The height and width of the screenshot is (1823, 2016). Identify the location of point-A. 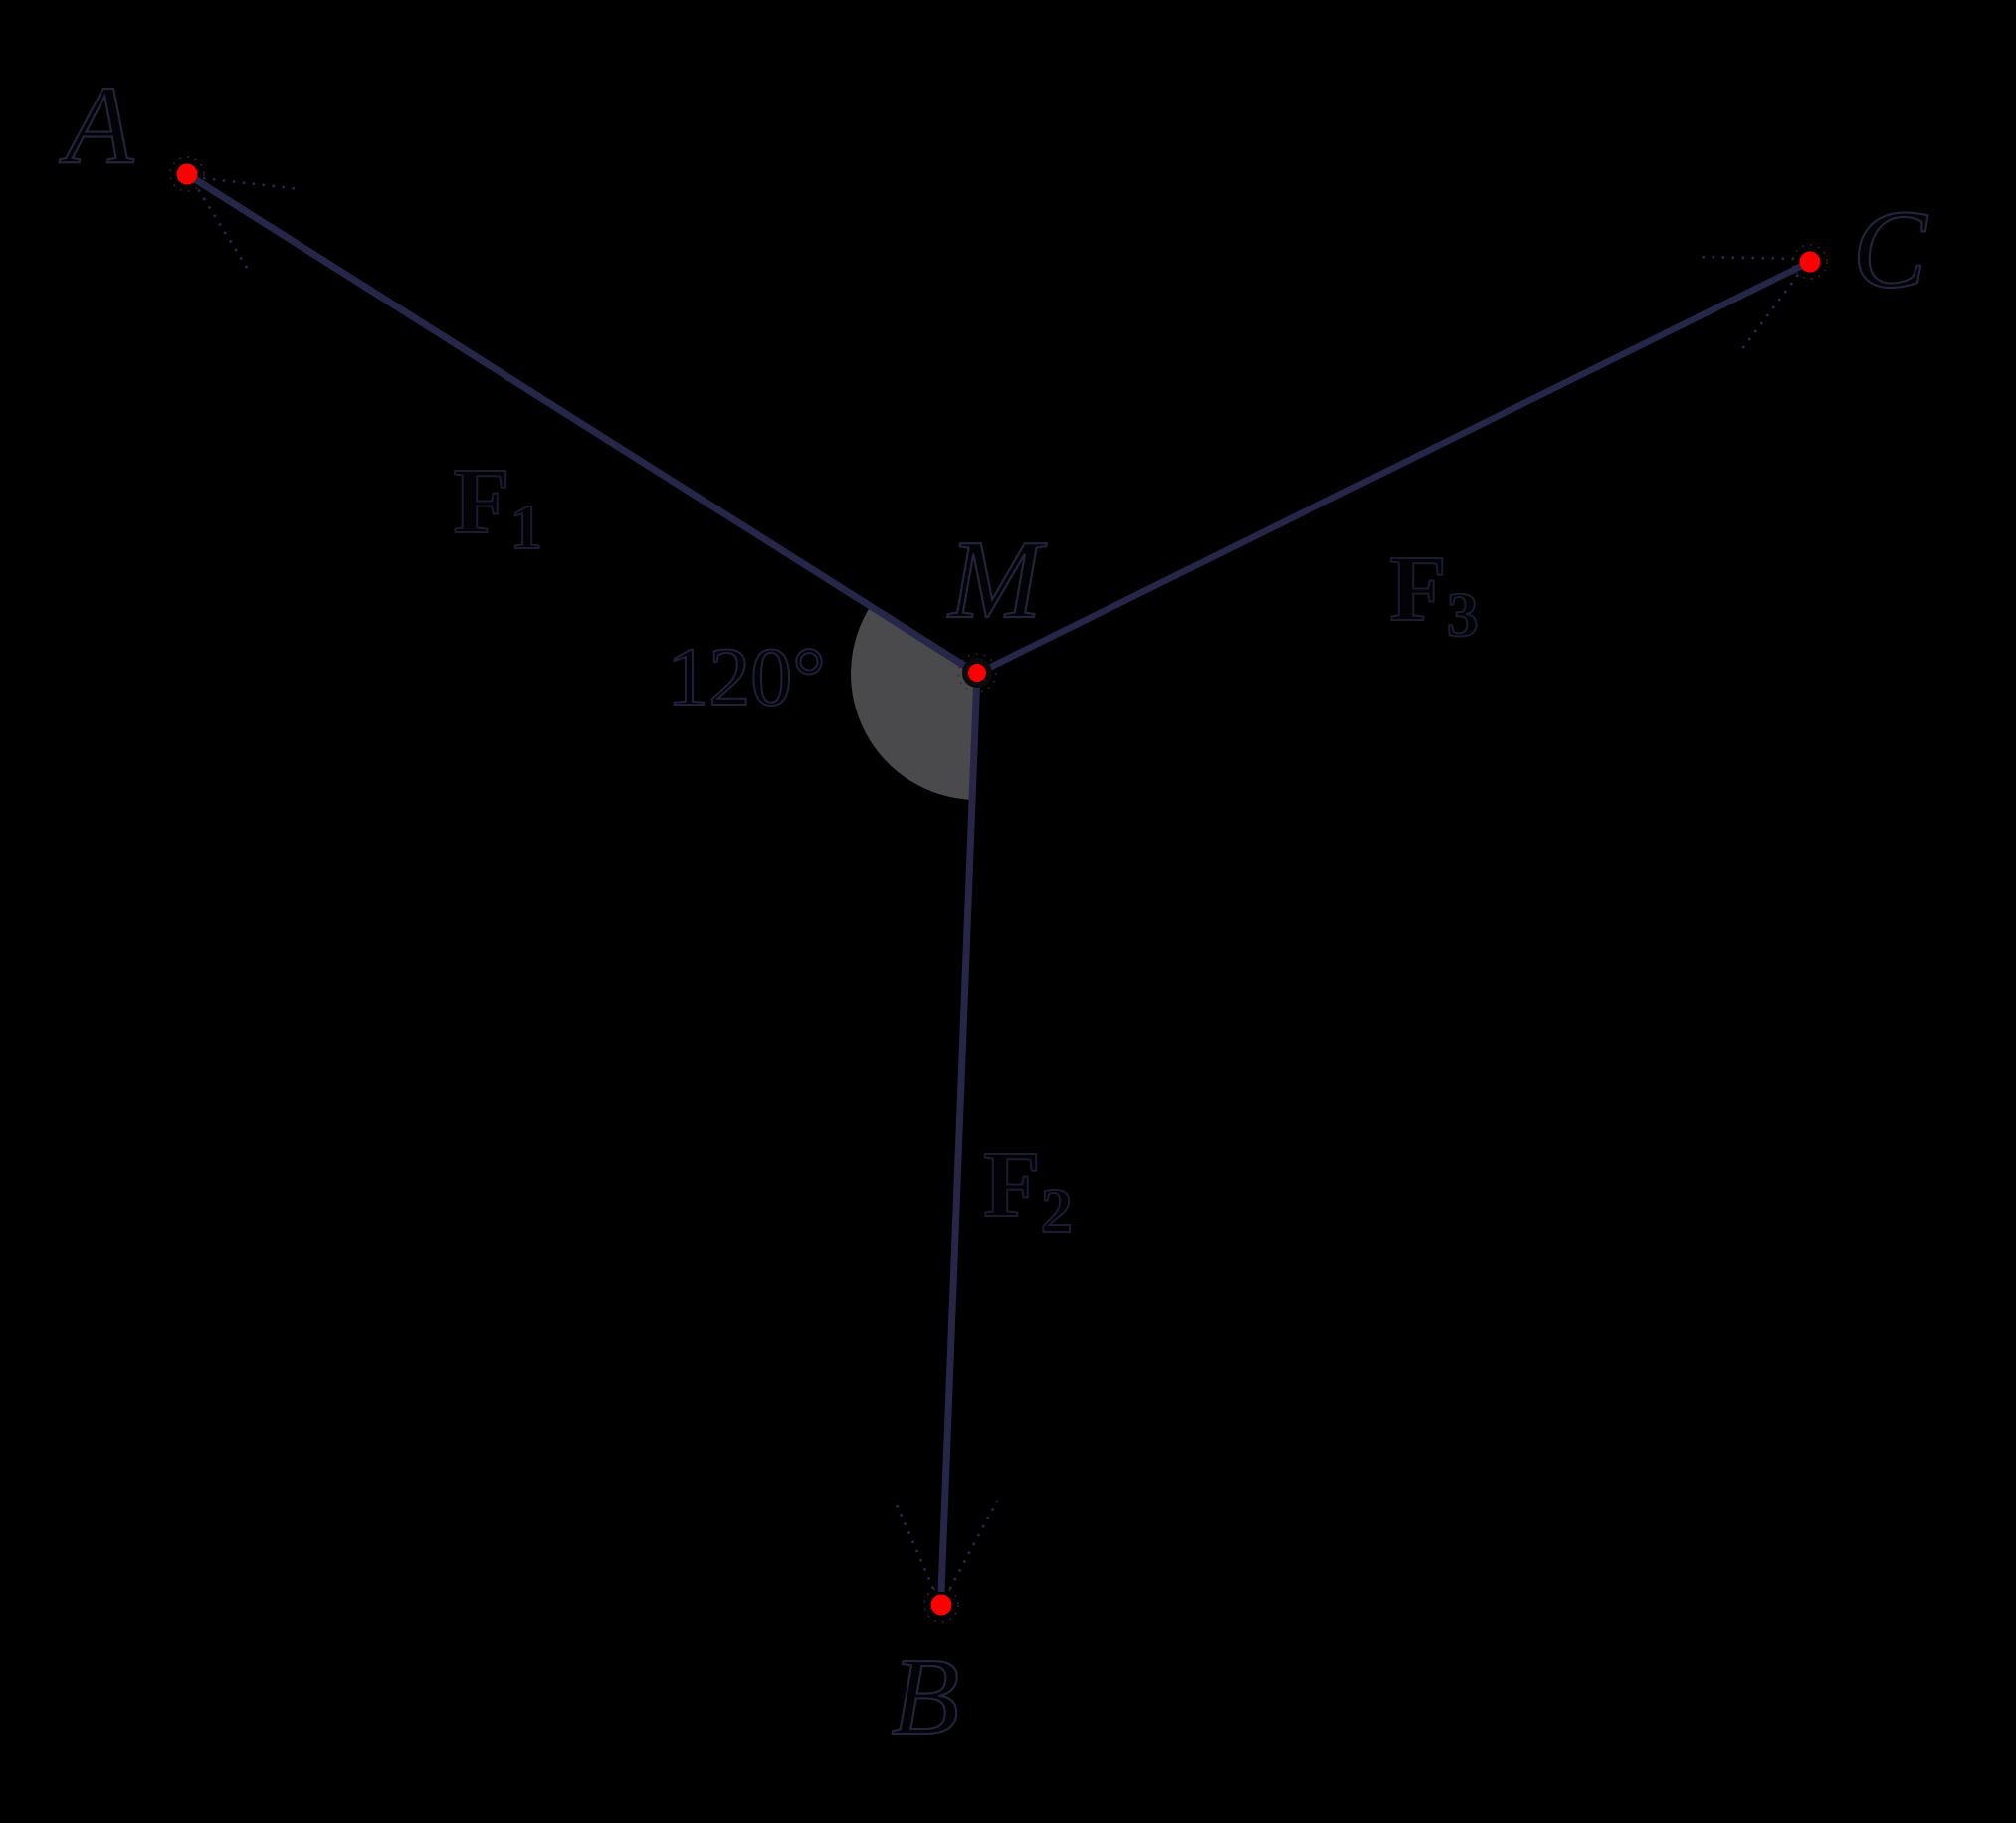
(187, 174).